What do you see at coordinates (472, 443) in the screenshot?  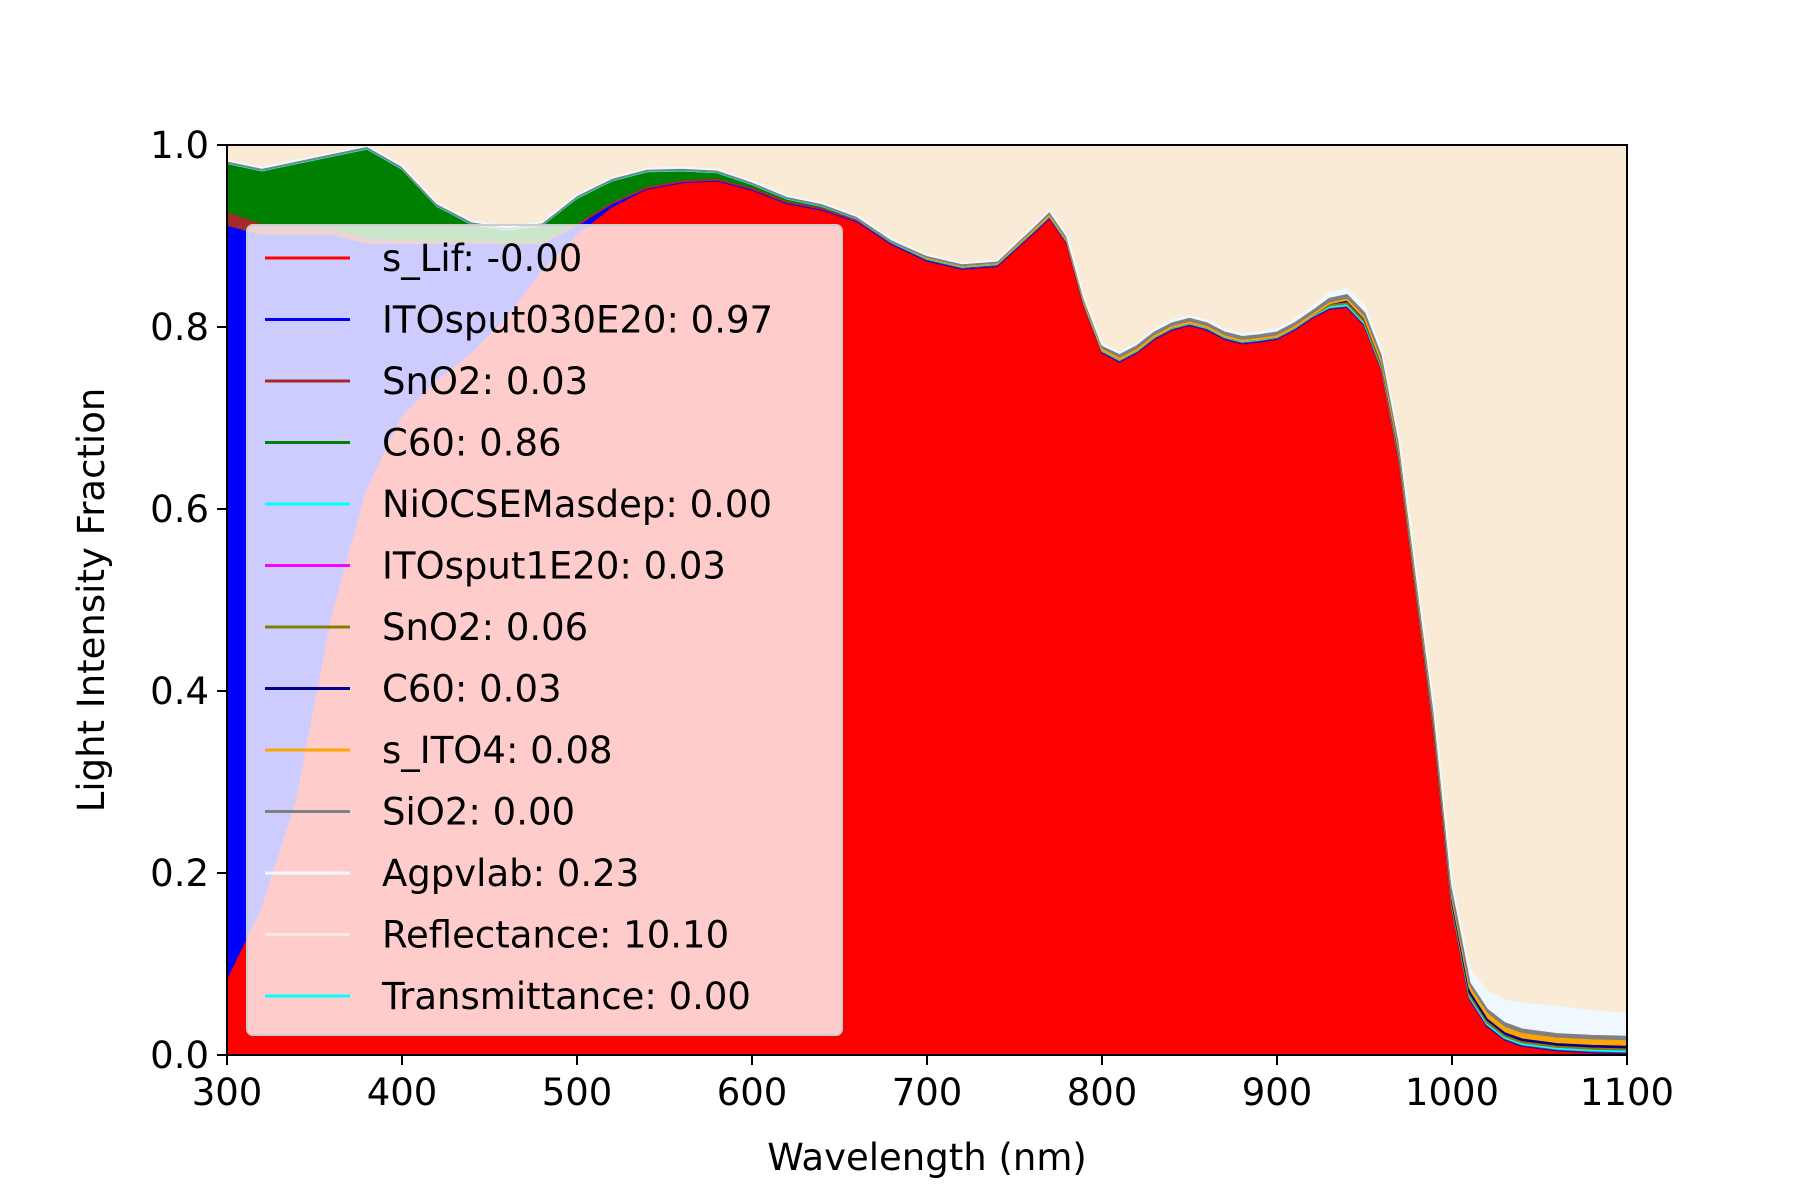 I see `legend-label-c60-3: C60: 0.86` at bounding box center [472, 443].